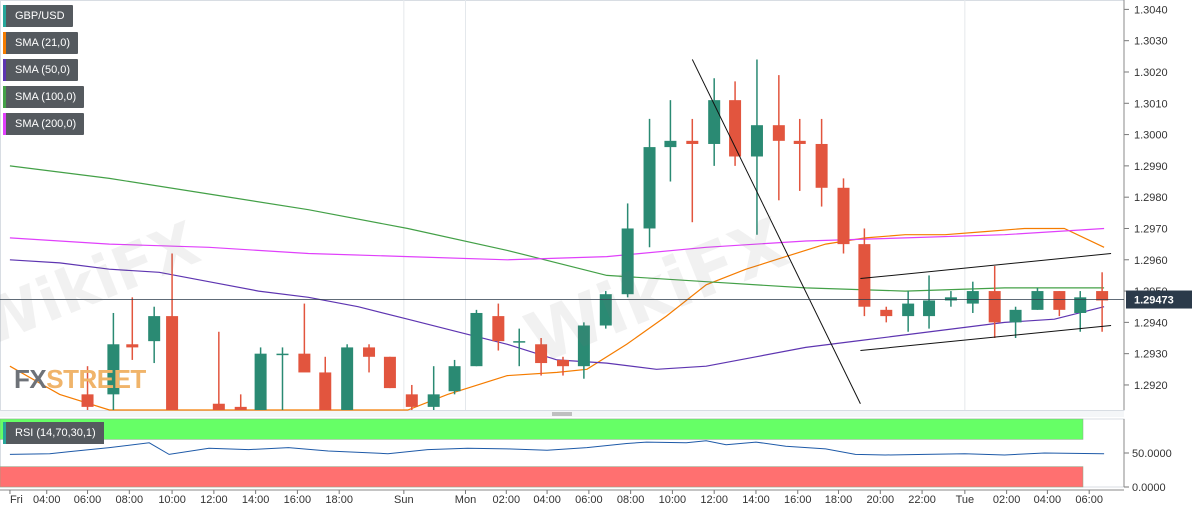 This screenshot has width=1194, height=513. What do you see at coordinates (965, 500) in the screenshot?
I see `time-tick-label: Tue` at bounding box center [965, 500].